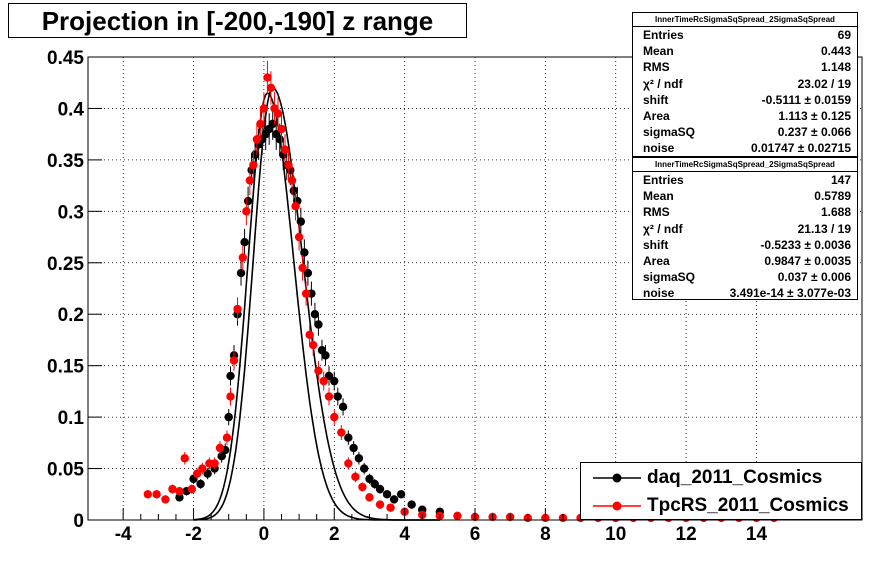  What do you see at coordinates (807, 260) in the screenshot?
I see `stats-value: 0.9847 ± 0.0035` at bounding box center [807, 260].